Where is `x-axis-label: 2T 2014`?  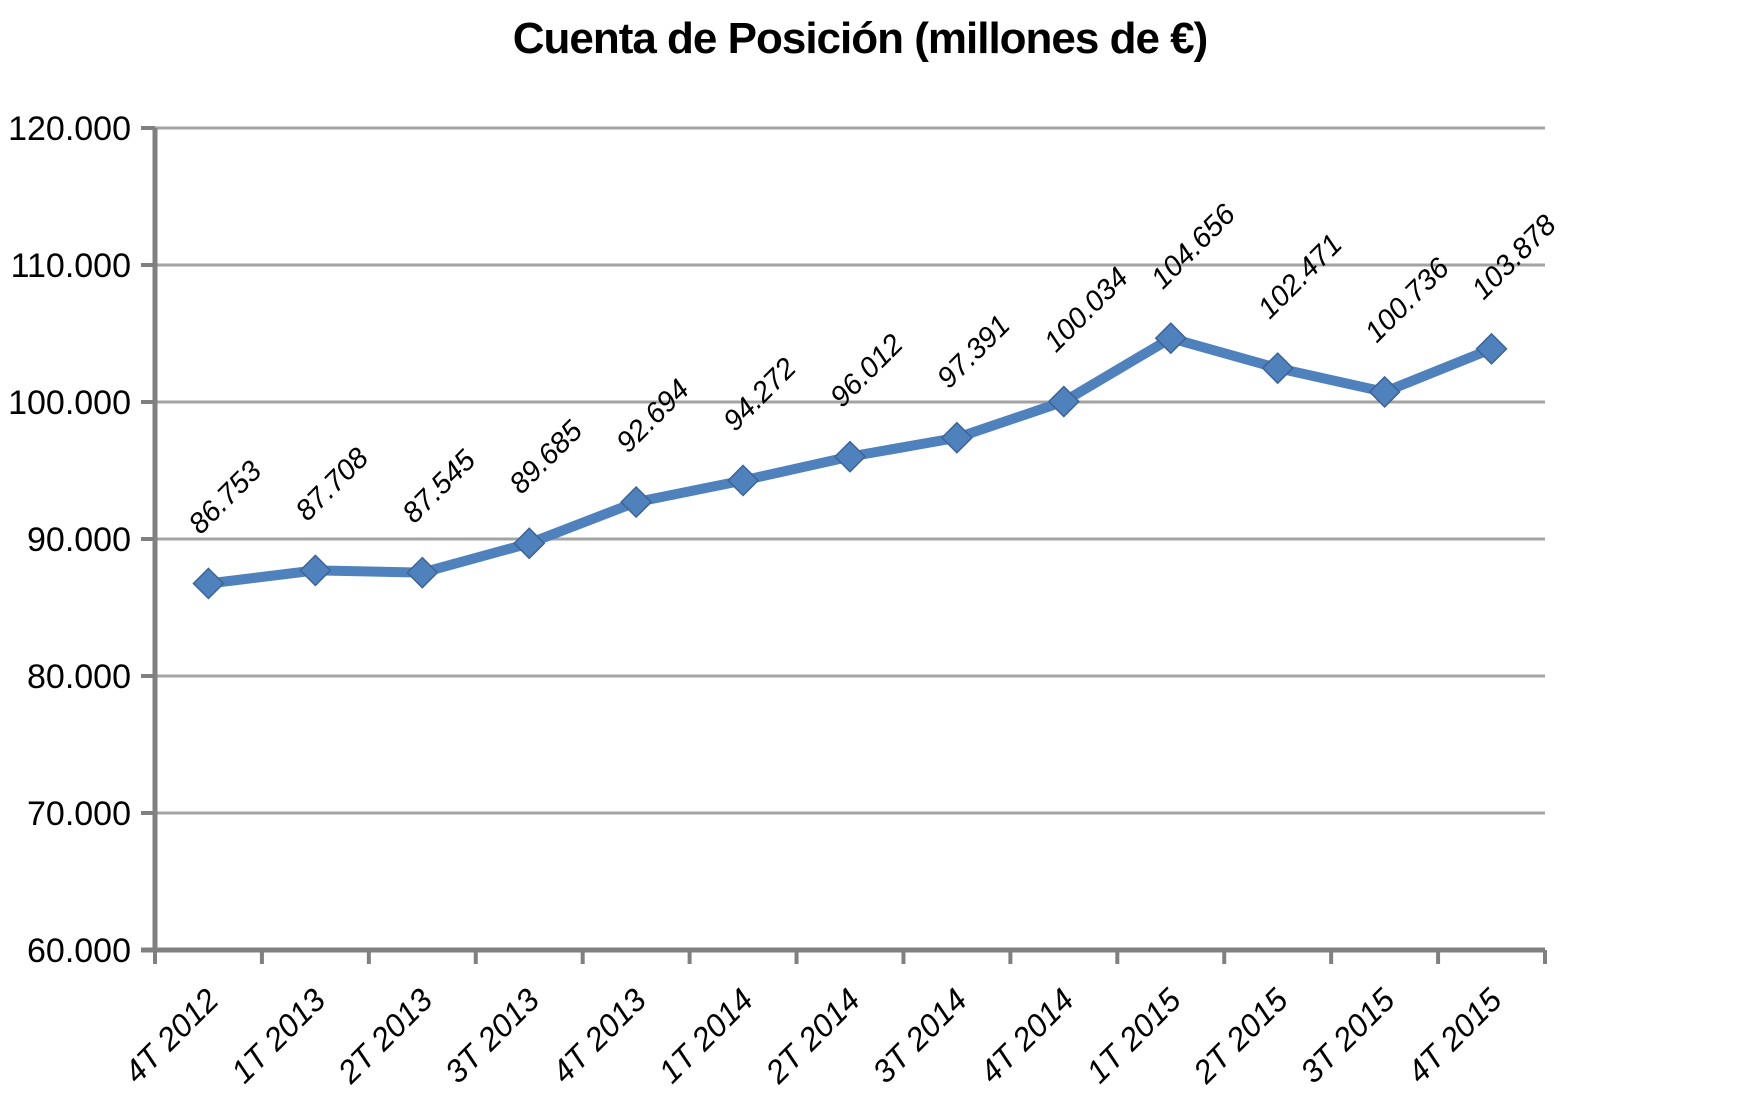
x-axis-label: 2T 2014 is located at coordinates (812, 1035).